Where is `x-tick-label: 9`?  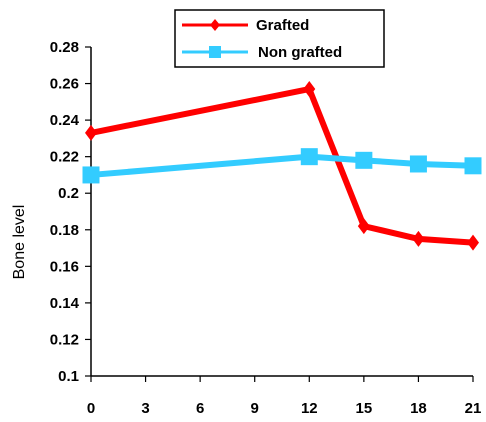
x-tick-label: 9 is located at coordinates (255, 408).